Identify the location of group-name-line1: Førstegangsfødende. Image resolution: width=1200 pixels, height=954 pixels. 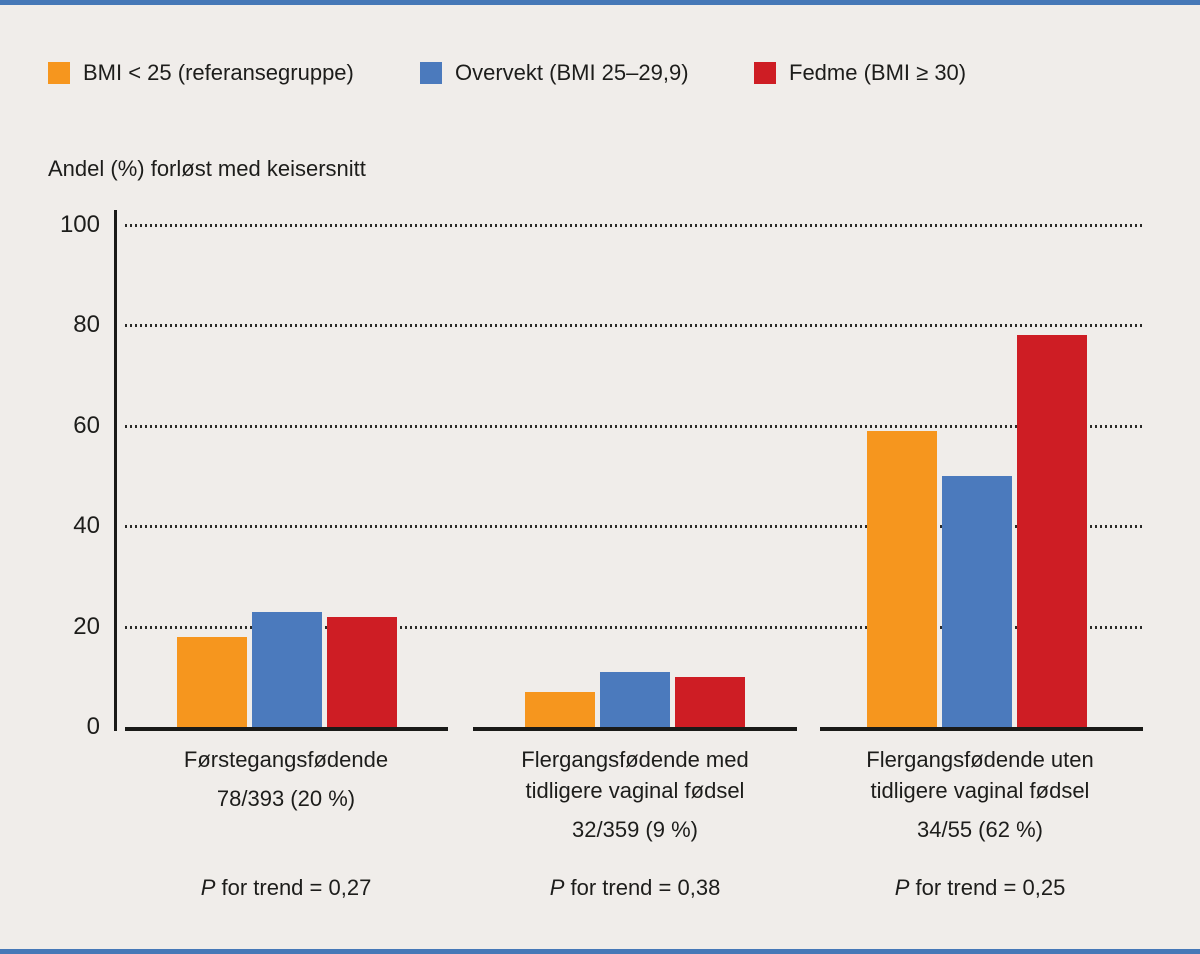
(286, 759).